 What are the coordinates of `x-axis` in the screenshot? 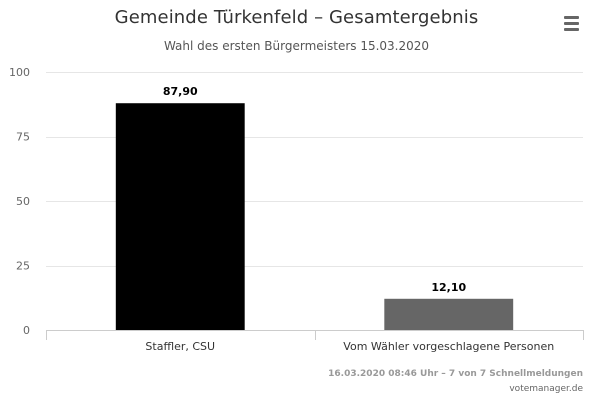 It's located at (315, 335).